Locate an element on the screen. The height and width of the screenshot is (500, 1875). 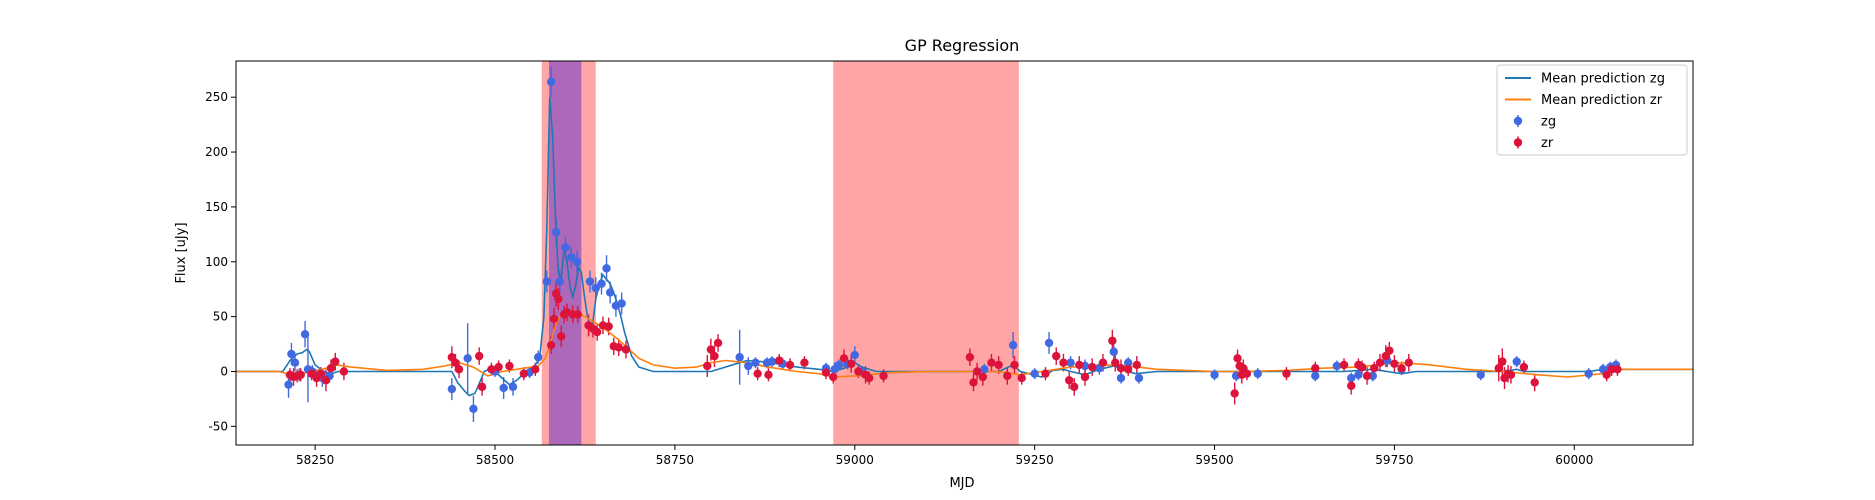
chart-title: GP Regression is located at coordinates (962, 45).